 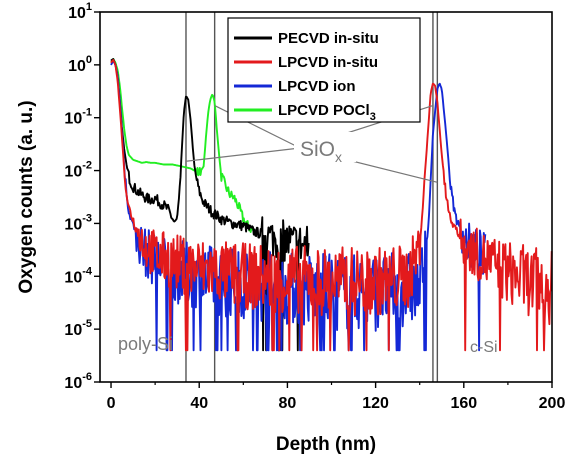 What do you see at coordinates (145, 344) in the screenshot?
I see `poly-si-label: poly-Si` at bounding box center [145, 344].